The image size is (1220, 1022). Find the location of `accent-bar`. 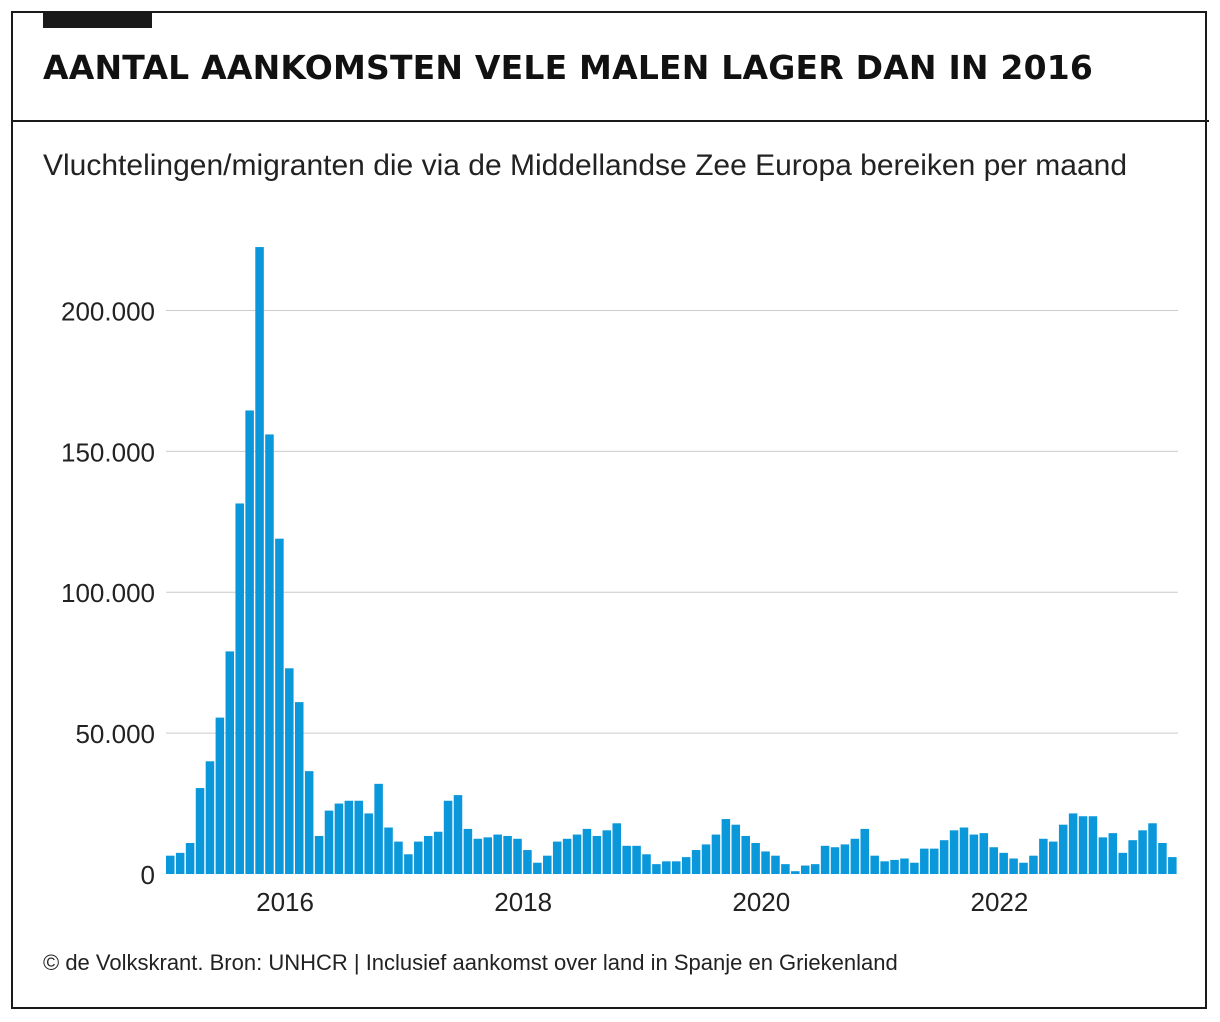

accent-bar is located at coordinates (97, 20).